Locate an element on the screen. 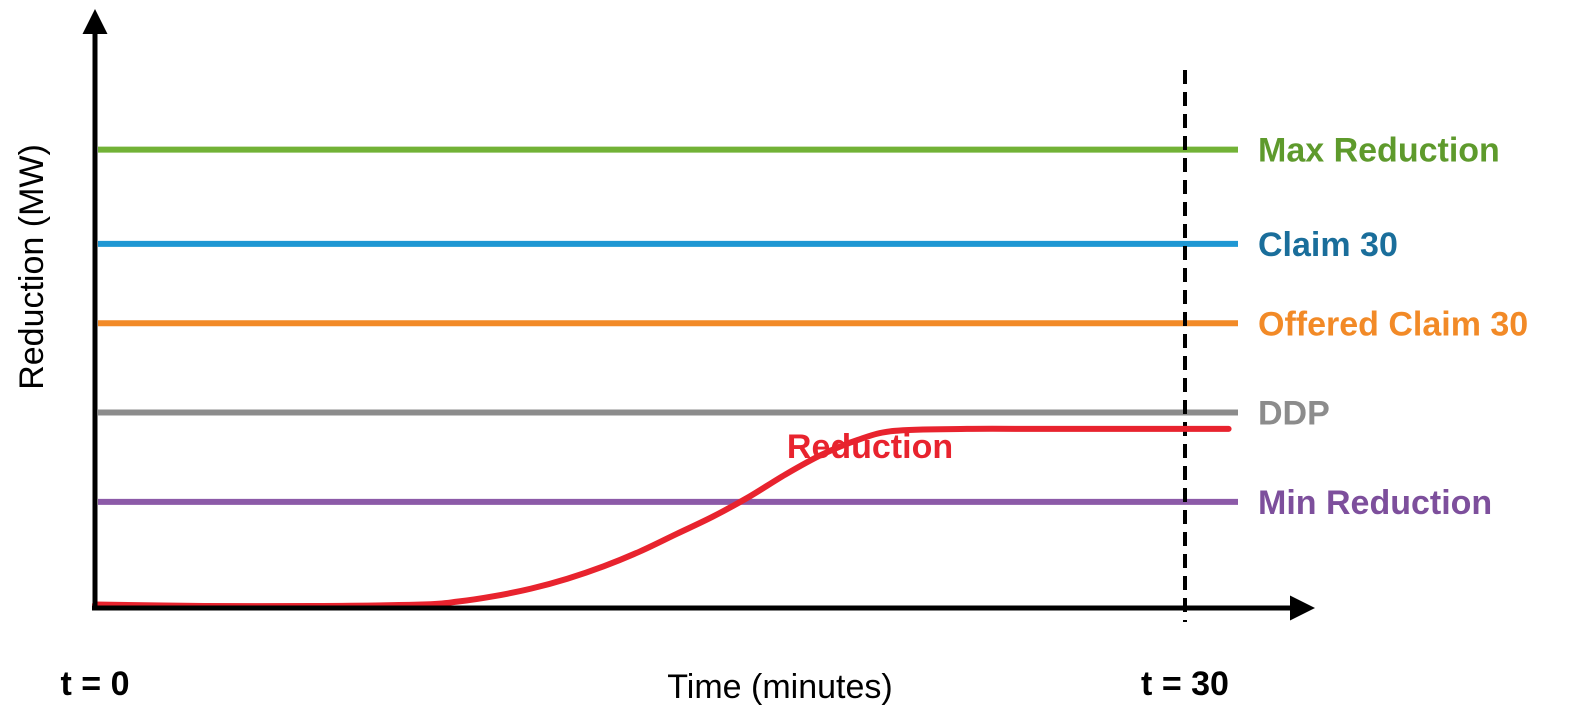 The image size is (1589, 712). reduction-series-label: Reduction is located at coordinates (870, 447).